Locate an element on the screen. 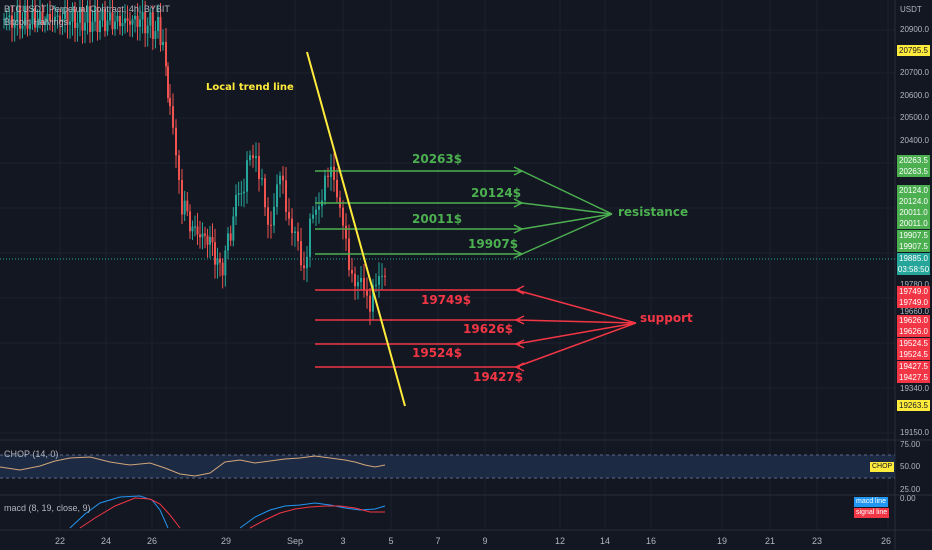 The height and width of the screenshot is (550, 932). price-tag-support: 19427.5 is located at coordinates (913, 377).